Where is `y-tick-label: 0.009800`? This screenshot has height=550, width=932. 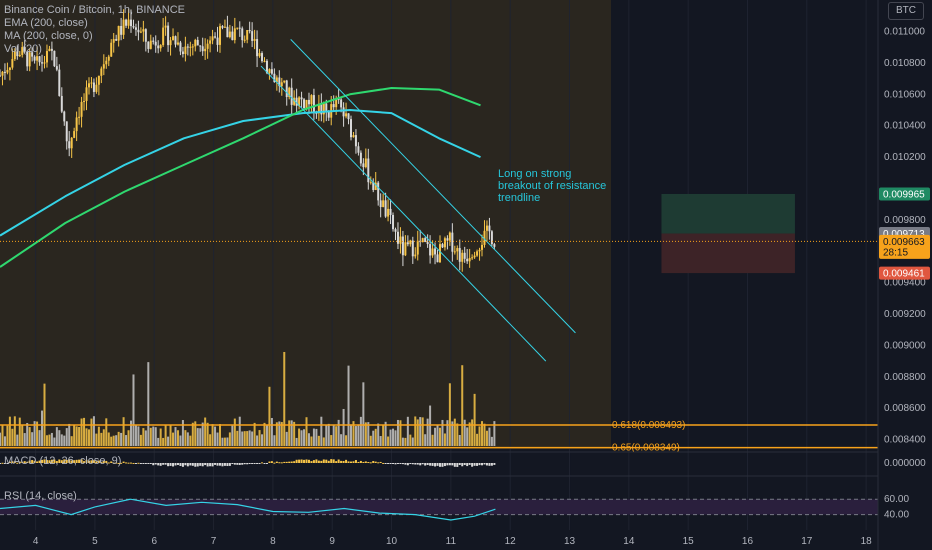 y-tick-label: 0.009800 is located at coordinates (905, 220).